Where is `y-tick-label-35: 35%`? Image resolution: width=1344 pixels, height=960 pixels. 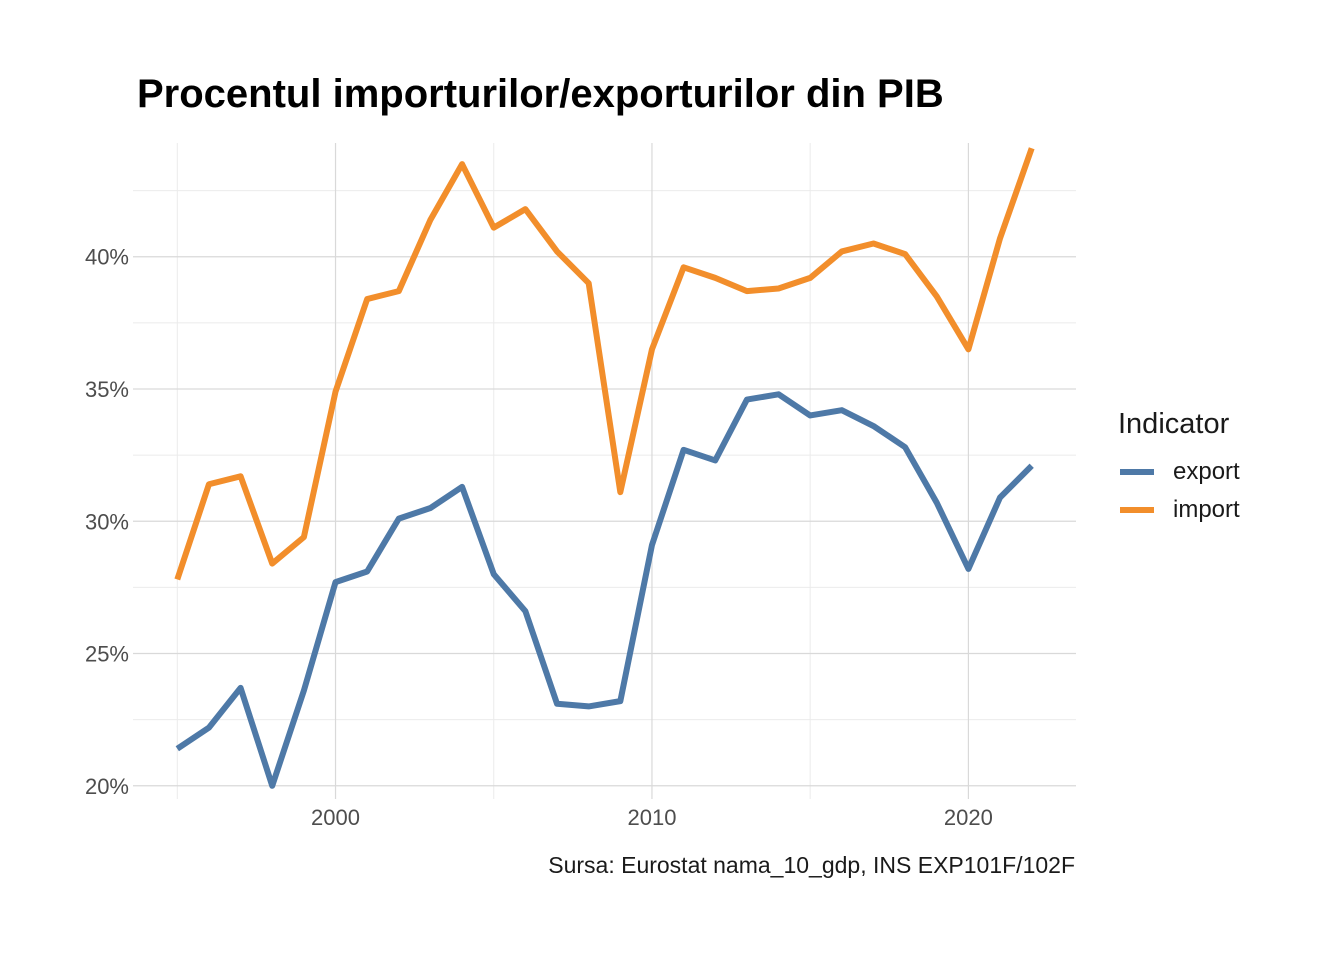
y-tick-label-35: 35% is located at coordinates (107, 389).